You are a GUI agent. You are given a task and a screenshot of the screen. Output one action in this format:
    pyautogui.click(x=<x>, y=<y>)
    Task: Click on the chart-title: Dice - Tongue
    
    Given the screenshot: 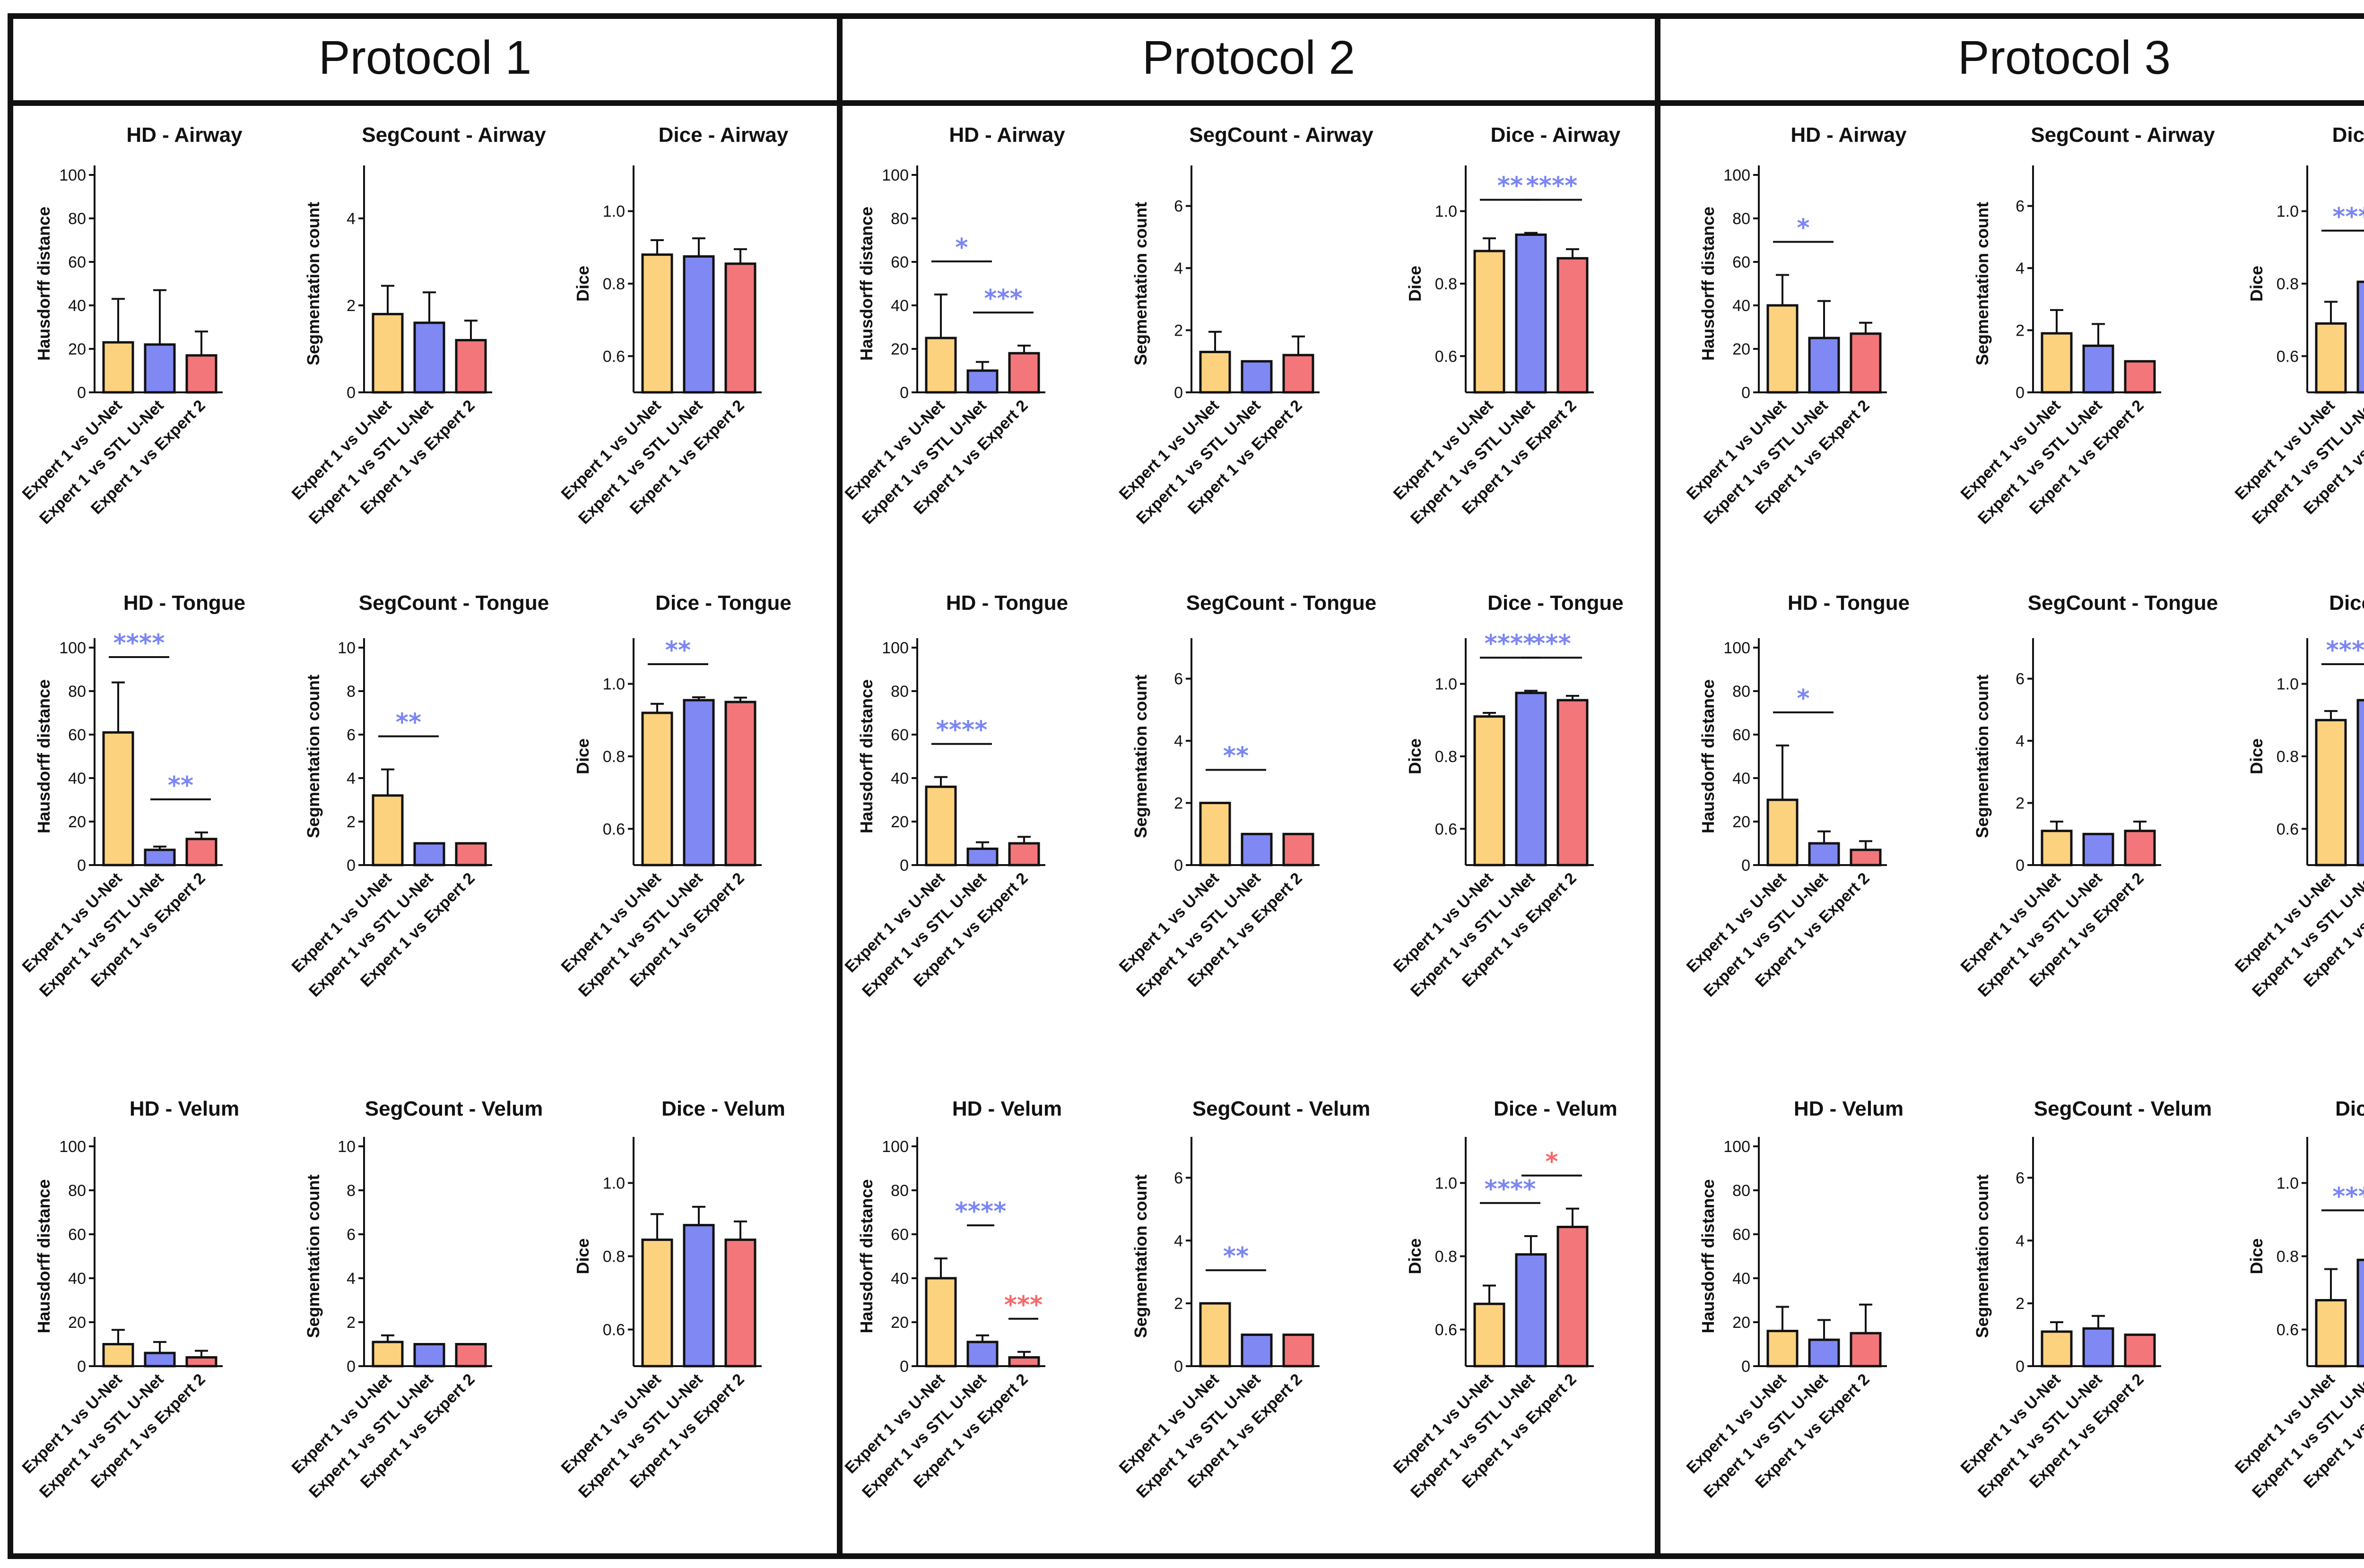 What is the action you would take?
    pyautogui.click(x=1555, y=603)
    